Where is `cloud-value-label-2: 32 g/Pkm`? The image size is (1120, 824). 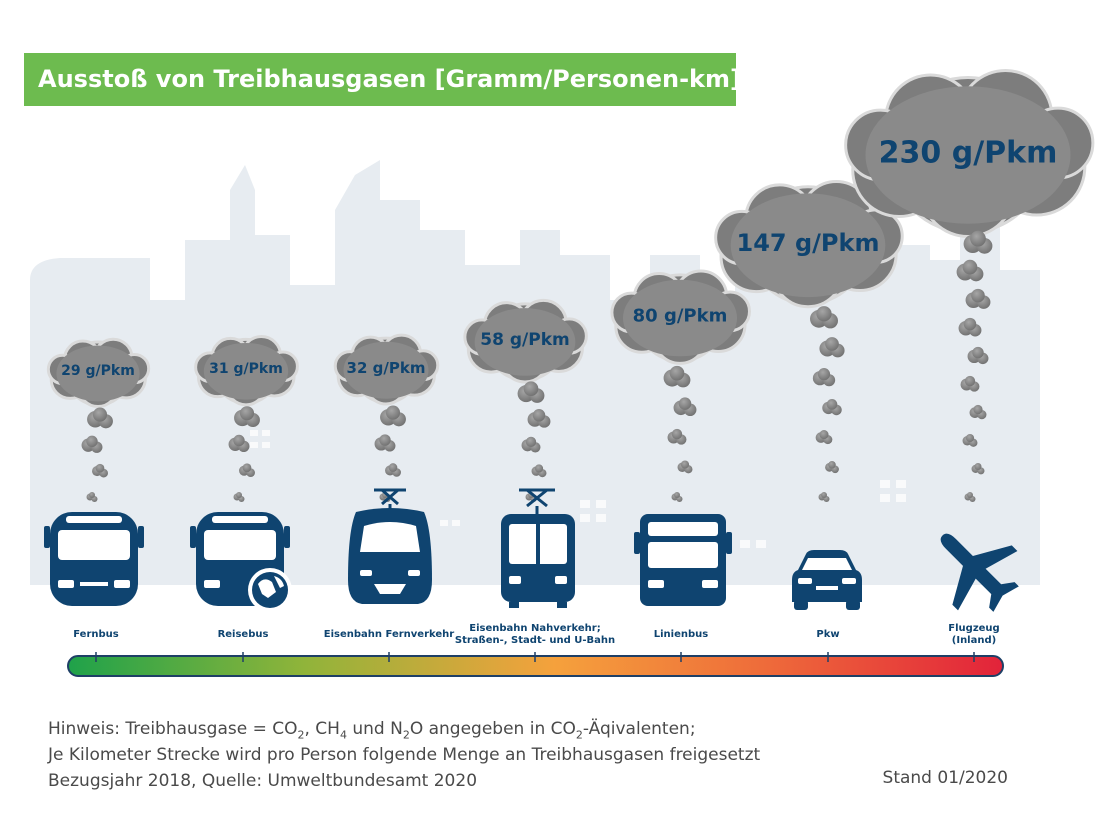
cloud-value-label-2: 32 g/Pkm is located at coordinates (386, 368).